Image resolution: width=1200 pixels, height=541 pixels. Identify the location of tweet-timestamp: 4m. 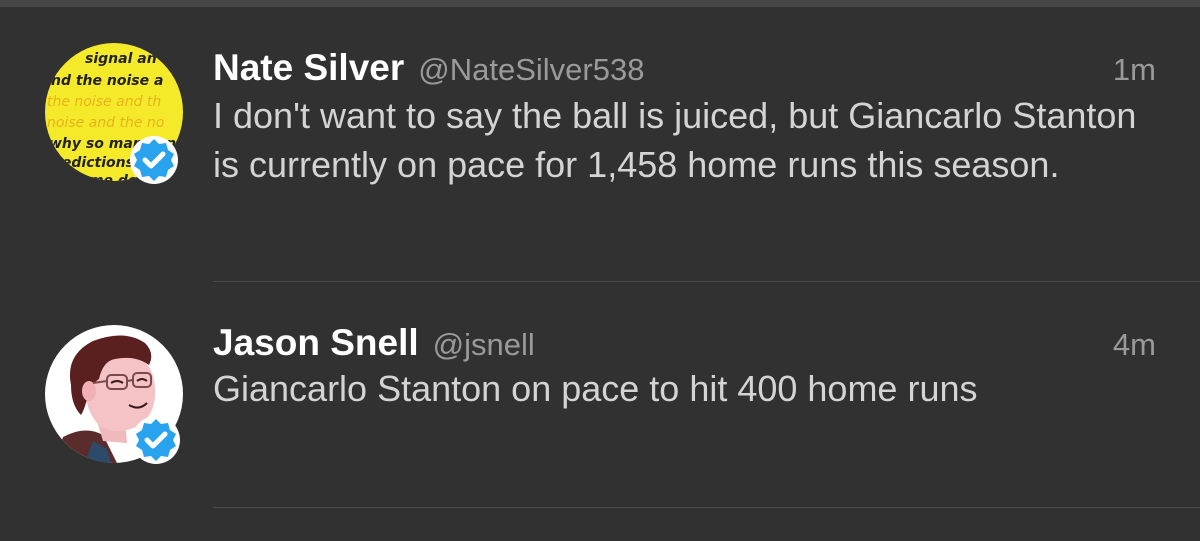
(1134, 344).